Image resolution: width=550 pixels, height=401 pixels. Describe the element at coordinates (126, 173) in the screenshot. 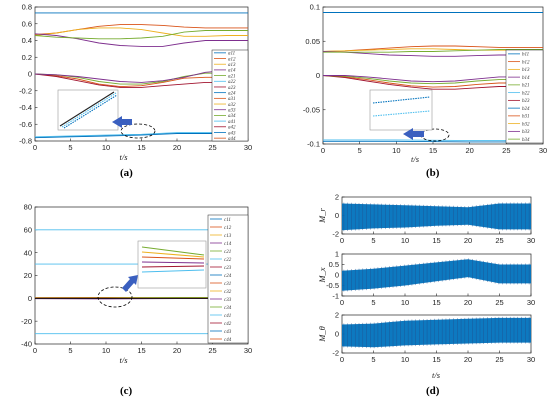

I see `caption-a: (a)` at that location.